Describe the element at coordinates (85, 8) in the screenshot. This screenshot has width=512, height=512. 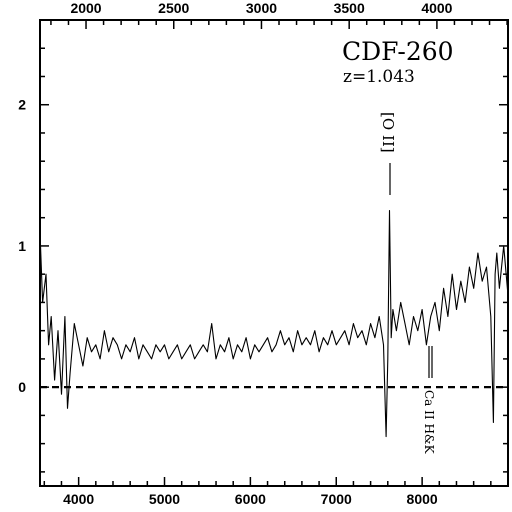
I see `top-tick-label: 2000` at that location.